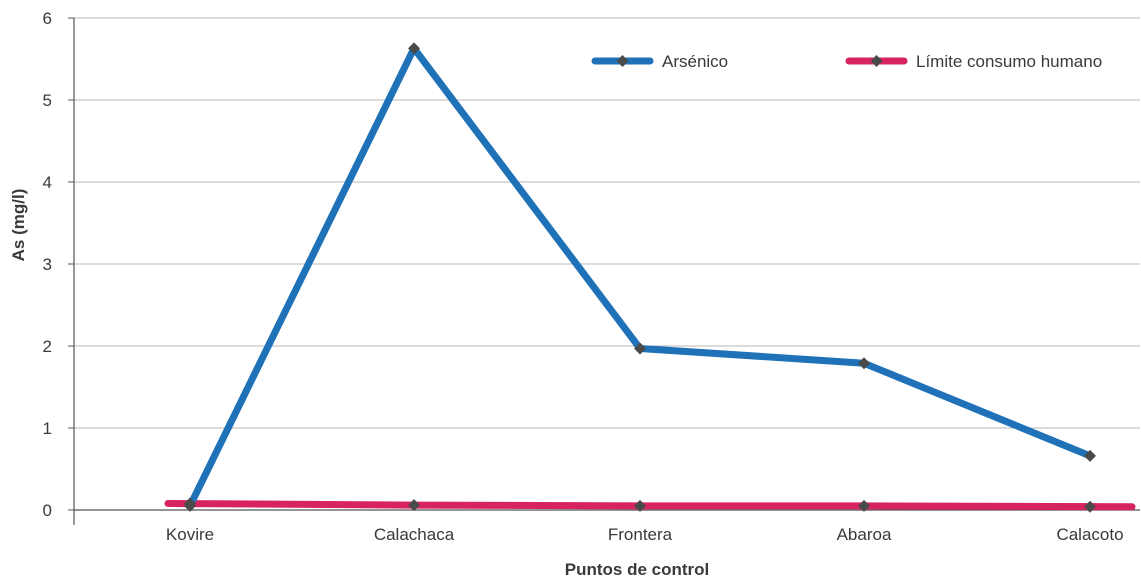 This screenshot has height=579, width=1141. Describe the element at coordinates (18, 225) in the screenshot. I see `y-axis-title: As (mg/l)` at that location.